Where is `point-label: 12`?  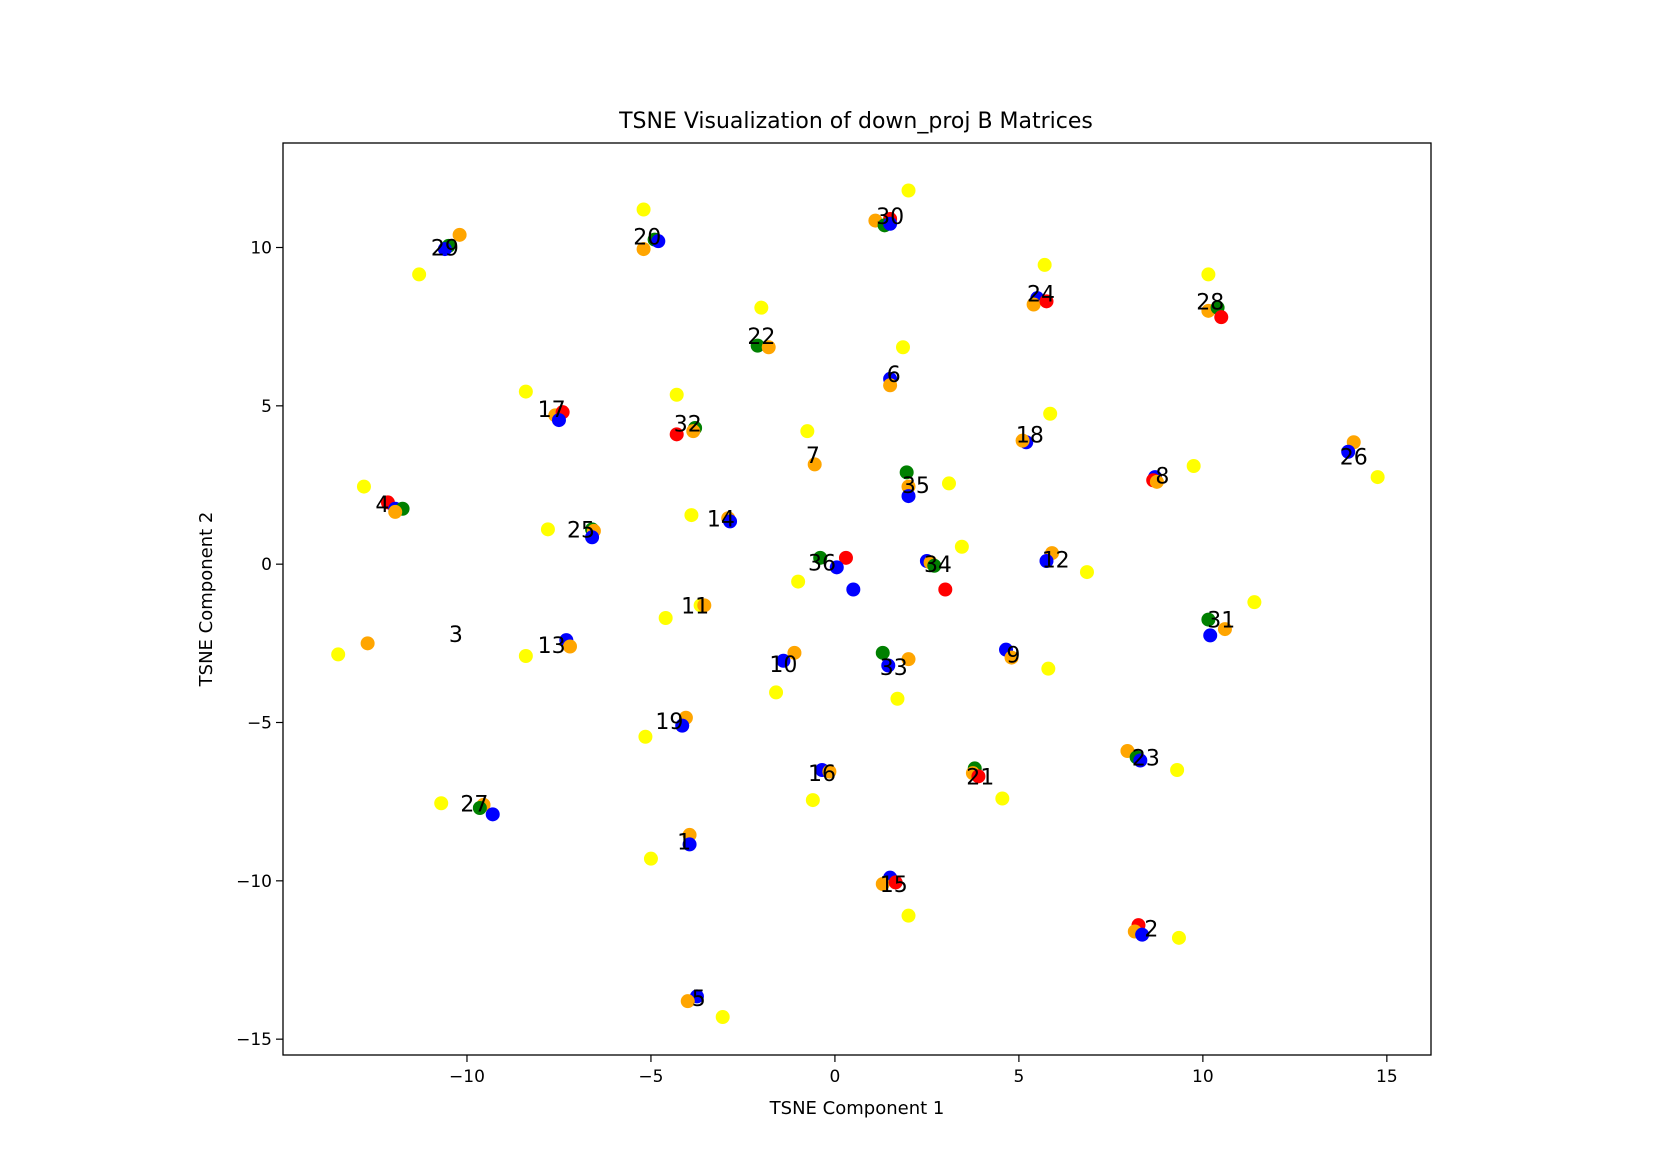 point-label: 12 is located at coordinates (1056, 560).